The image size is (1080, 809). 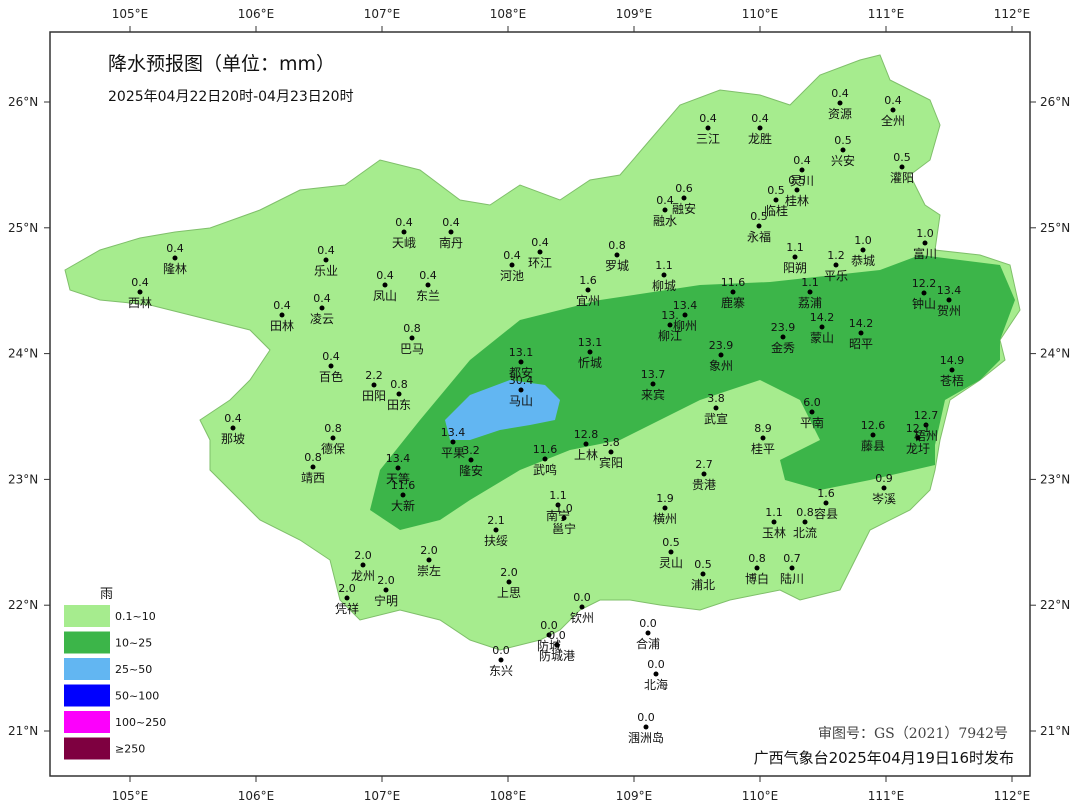 I want to click on station-name: 钟山, so click(x=924, y=303).